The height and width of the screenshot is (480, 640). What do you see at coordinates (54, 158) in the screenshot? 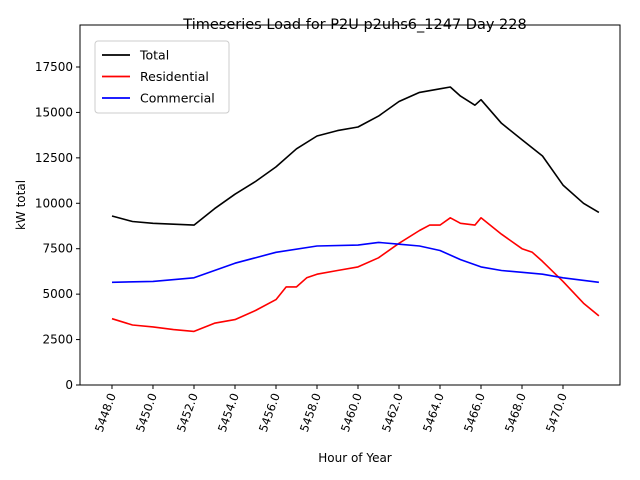
I see `y-tick-label: 12500` at bounding box center [54, 158].